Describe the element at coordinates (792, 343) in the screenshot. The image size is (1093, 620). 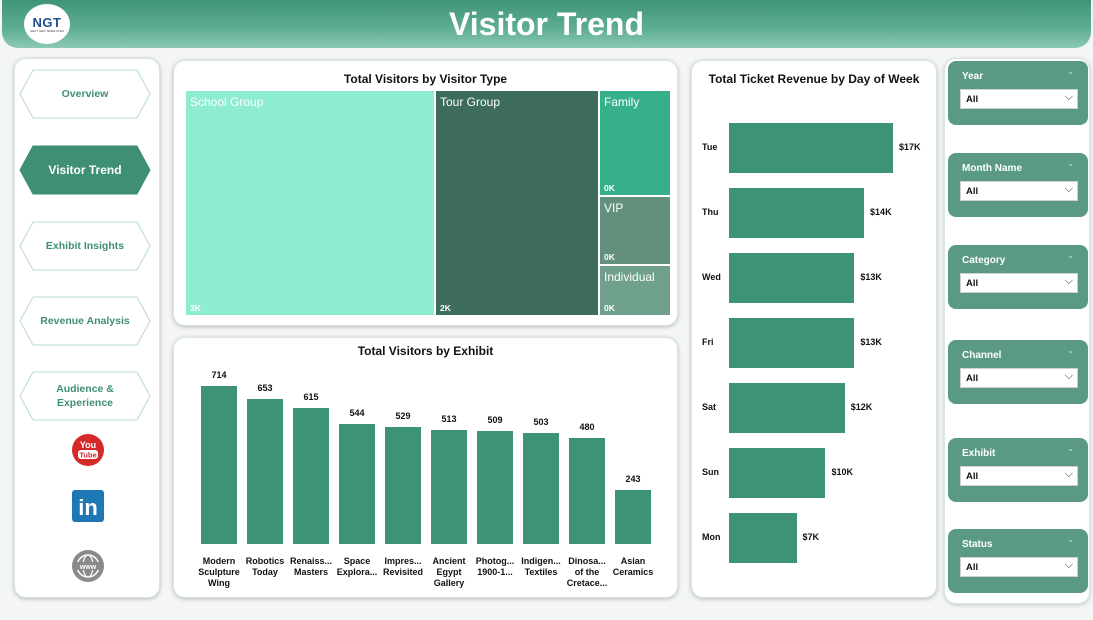
I see `hbar-fri` at that location.